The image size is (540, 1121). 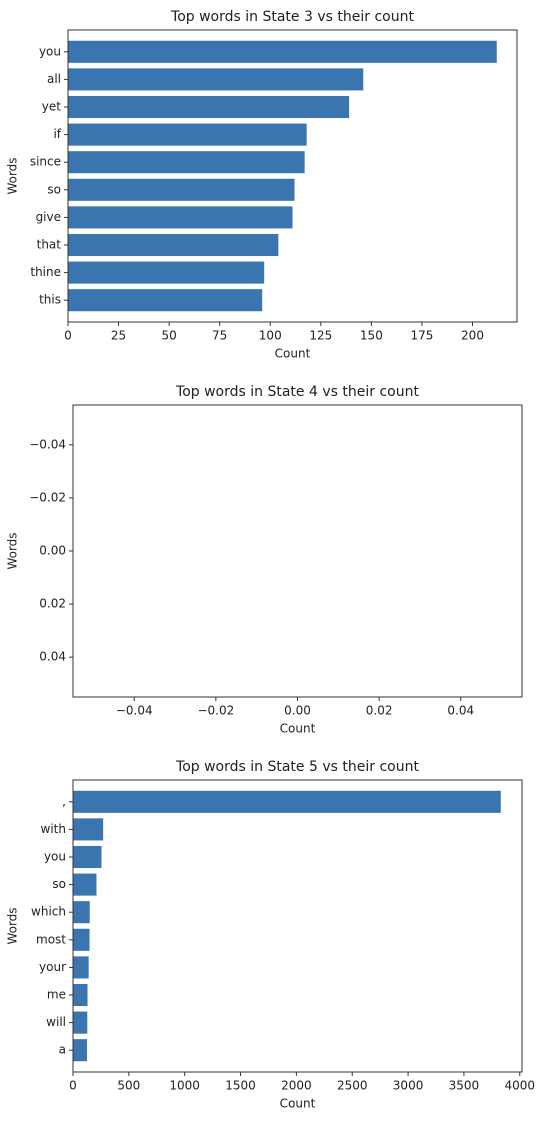 What do you see at coordinates (118, 336) in the screenshot?
I see `x-tick-label: 25` at bounding box center [118, 336].